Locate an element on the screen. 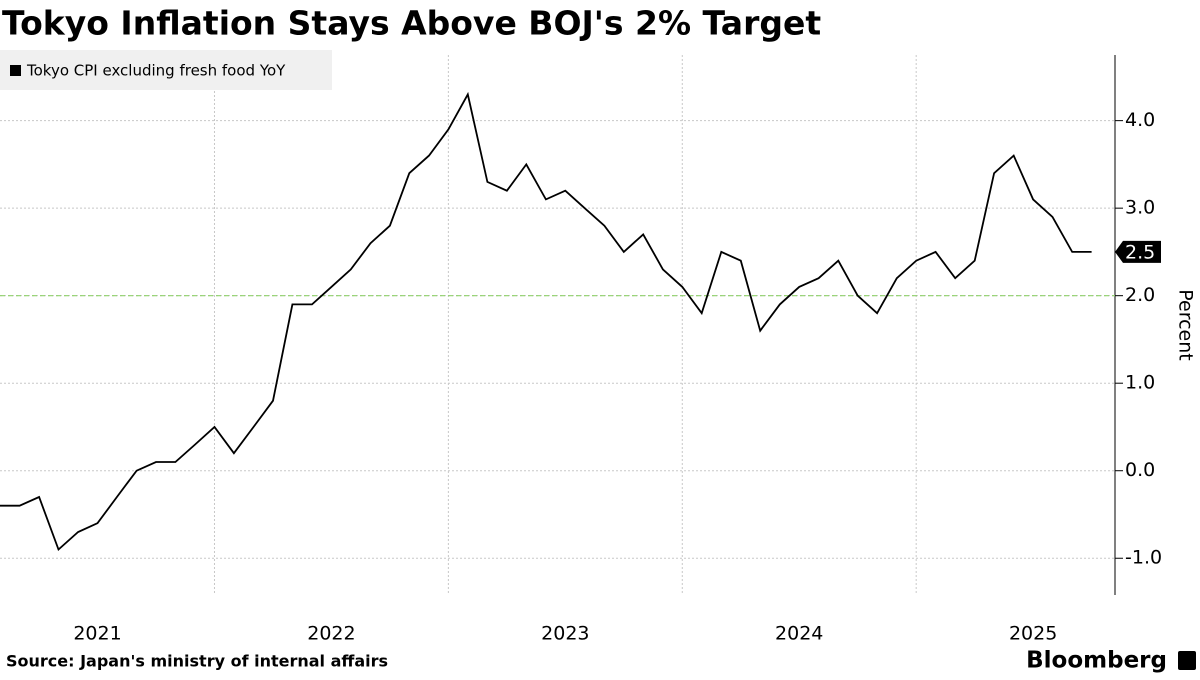  brand-icon is located at coordinates (1187, 660).